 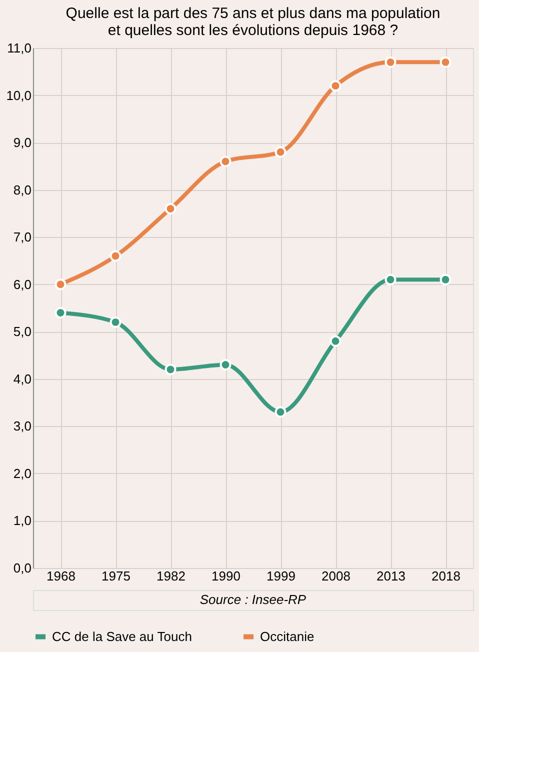 What do you see at coordinates (61, 576) in the screenshot?
I see `x-tick-label: 1968` at bounding box center [61, 576].